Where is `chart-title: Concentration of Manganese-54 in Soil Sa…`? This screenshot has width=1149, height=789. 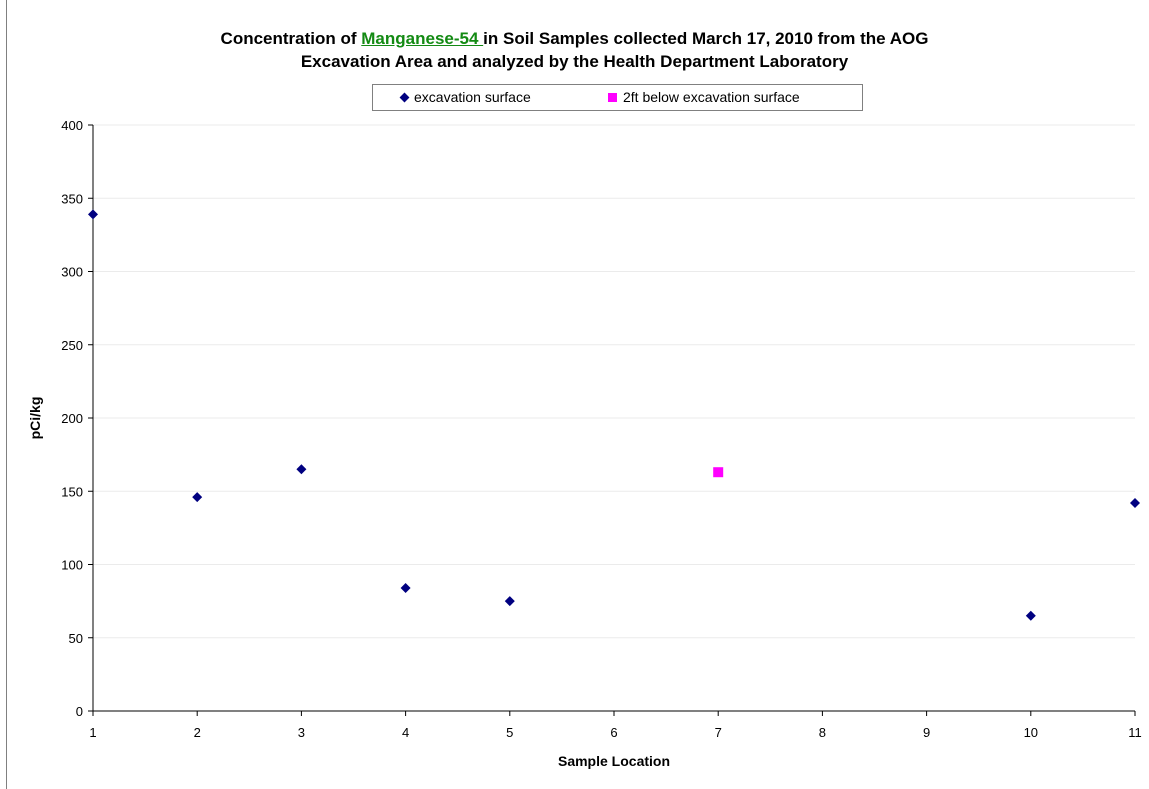 chart-title: Concentration of Manganese-54 in Soil Sa… is located at coordinates (574, 50).